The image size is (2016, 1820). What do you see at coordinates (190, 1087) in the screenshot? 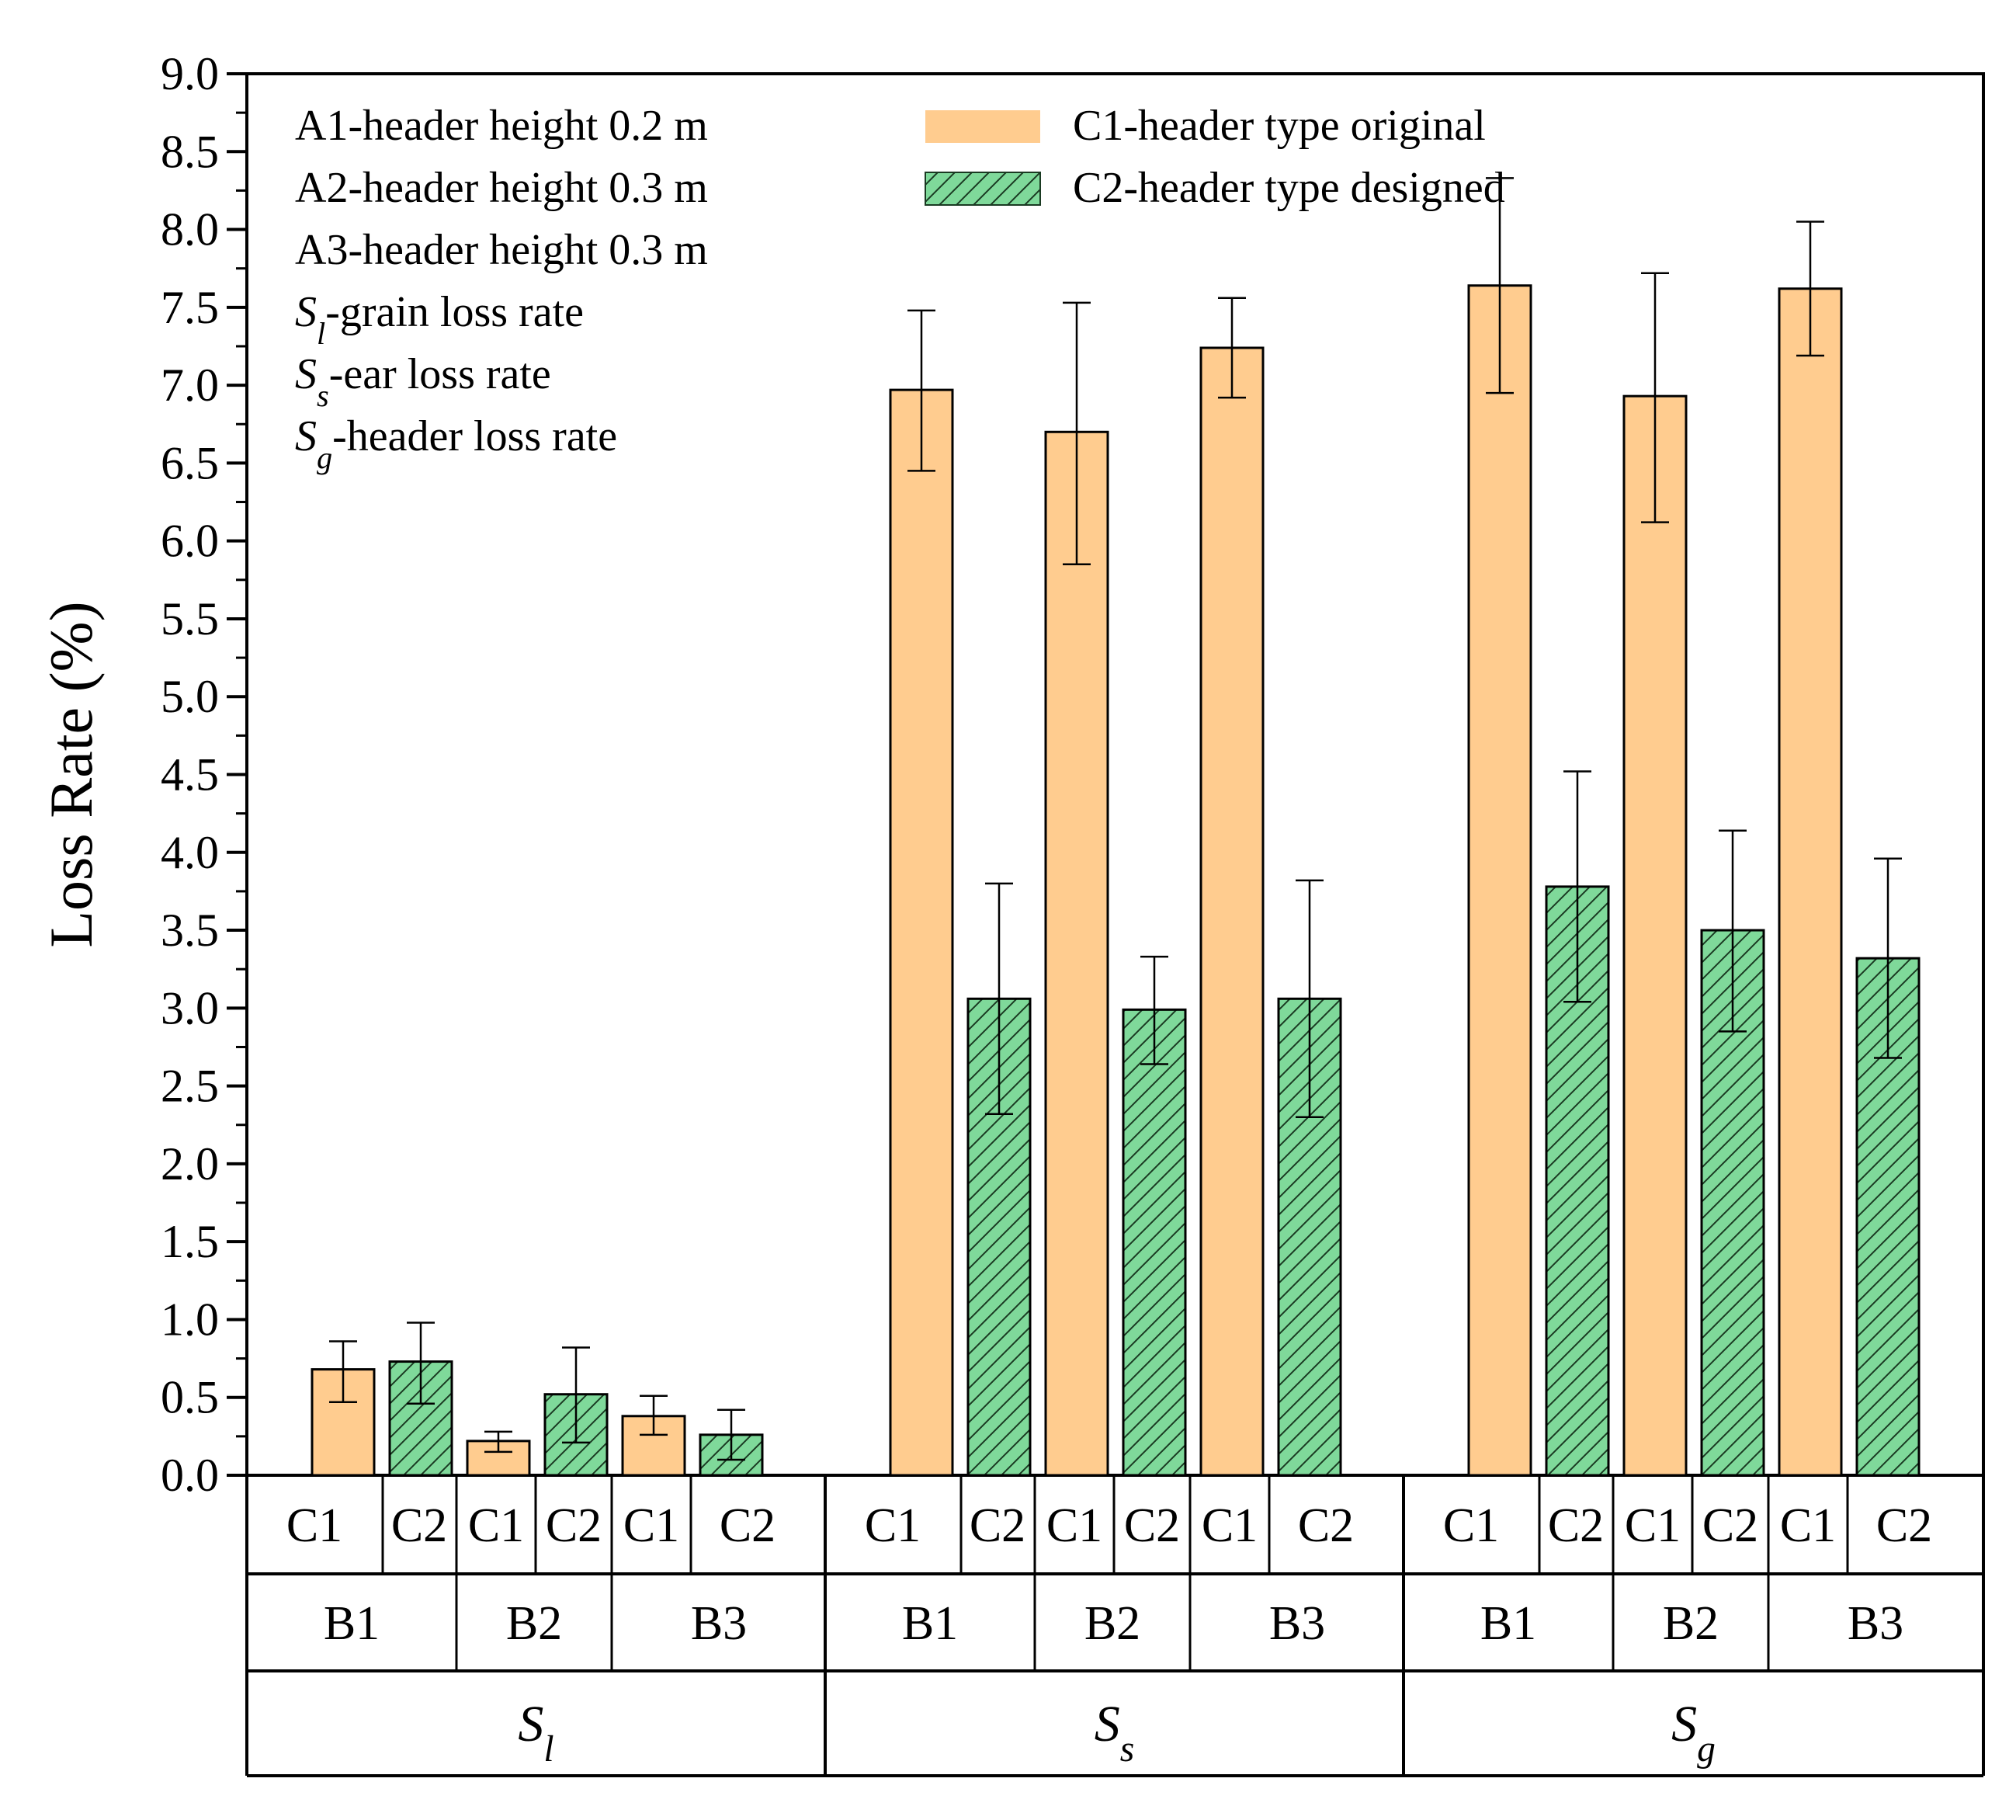
I see `y-tick-label: 2.5` at bounding box center [190, 1087].